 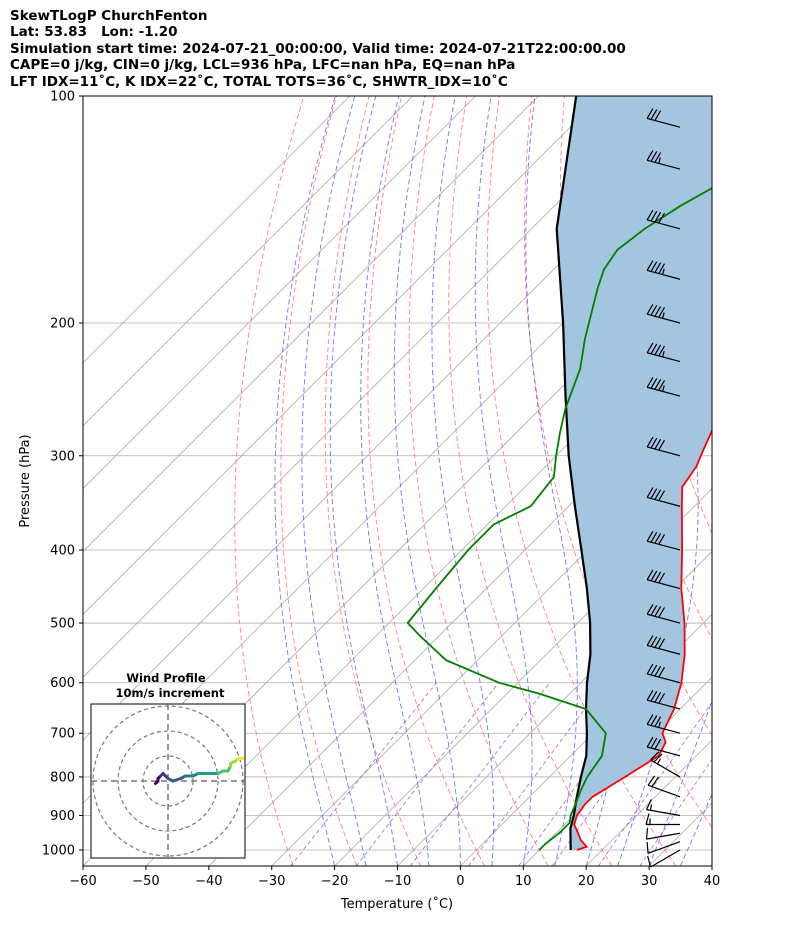 I want to click on hodograph-inset: Wind Profile 10m/s increment, so click(x=168, y=765).